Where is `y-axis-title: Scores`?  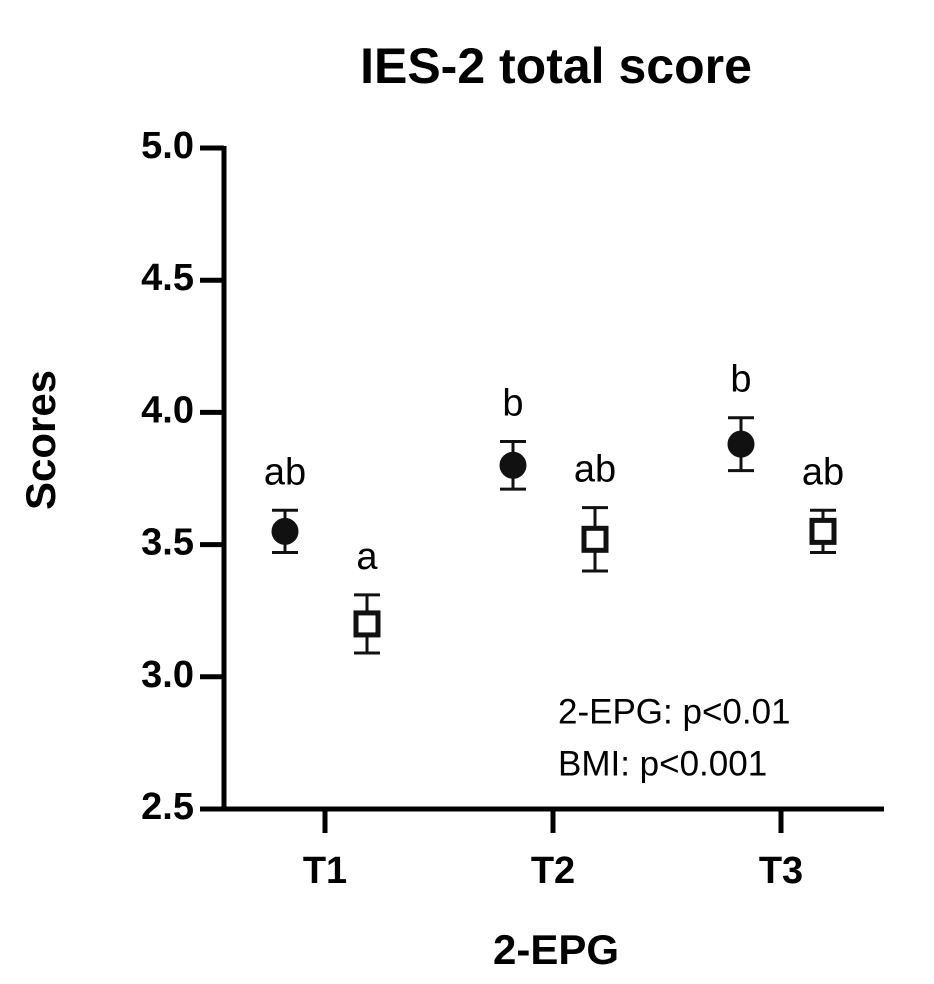 y-axis-title: Scores is located at coordinates (40, 440).